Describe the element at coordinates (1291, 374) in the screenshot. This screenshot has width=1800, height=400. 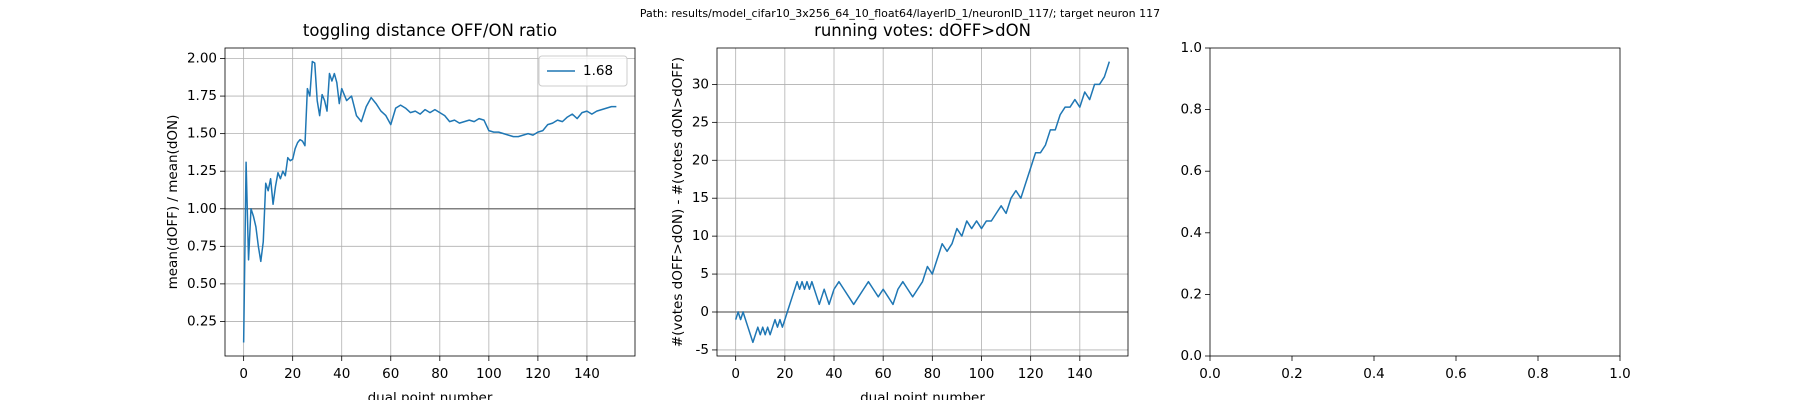
I see `x-tick-label: 0.2` at that location.